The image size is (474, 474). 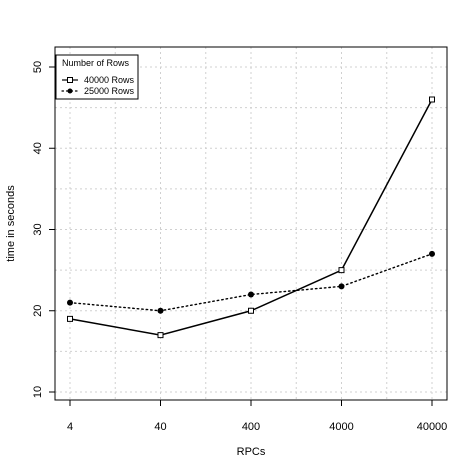 What do you see at coordinates (38, 229) in the screenshot?
I see `y-tick-label: 30` at bounding box center [38, 229].